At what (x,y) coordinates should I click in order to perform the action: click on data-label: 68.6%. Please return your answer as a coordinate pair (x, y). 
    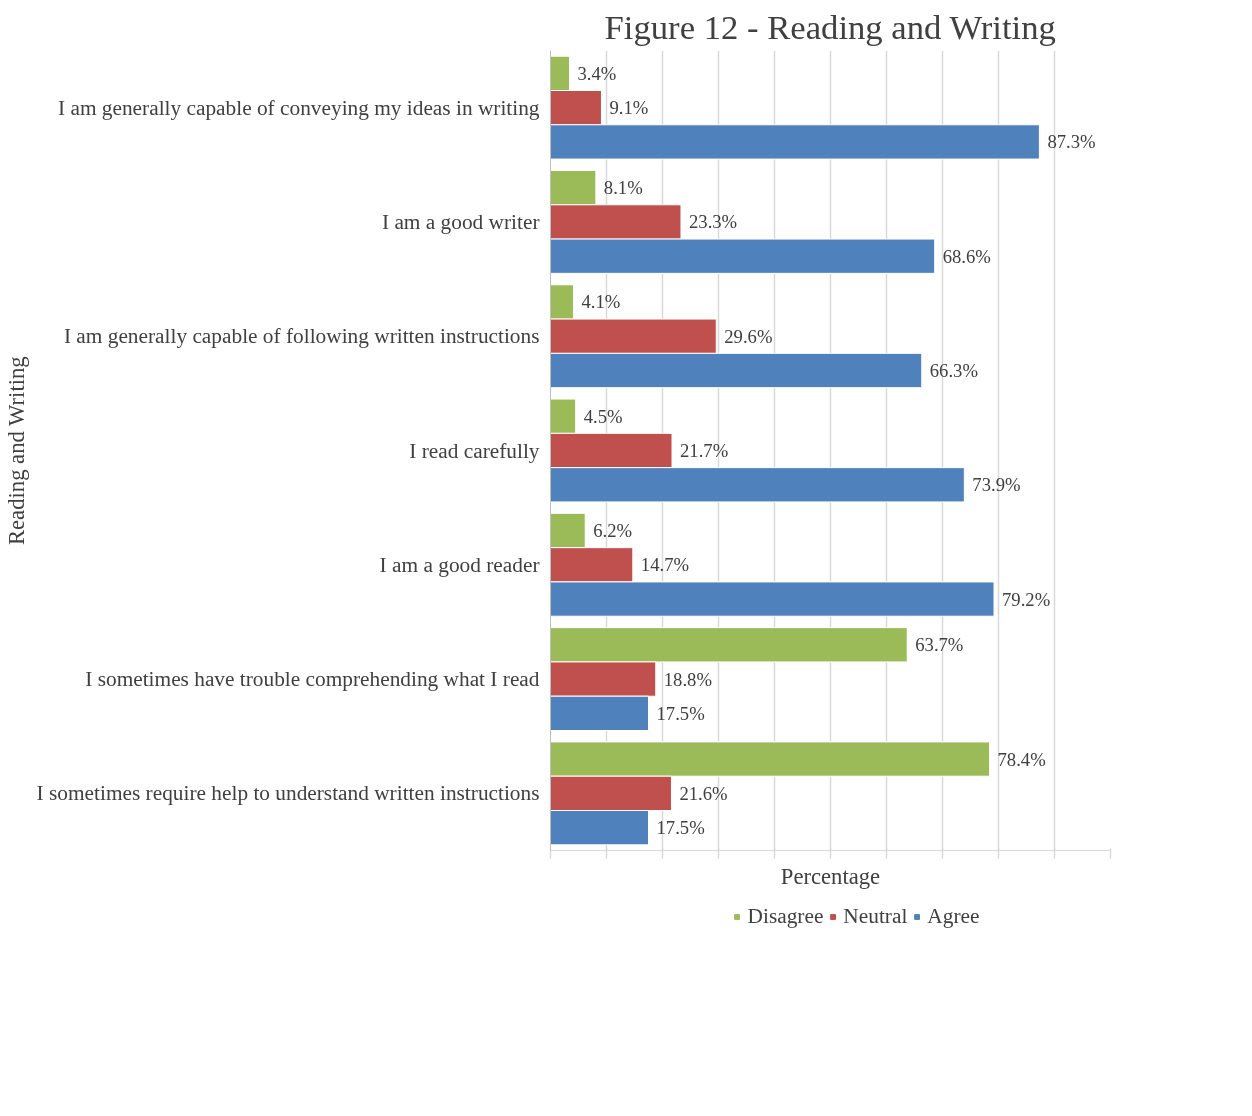
    Looking at the image, I should click on (966, 256).